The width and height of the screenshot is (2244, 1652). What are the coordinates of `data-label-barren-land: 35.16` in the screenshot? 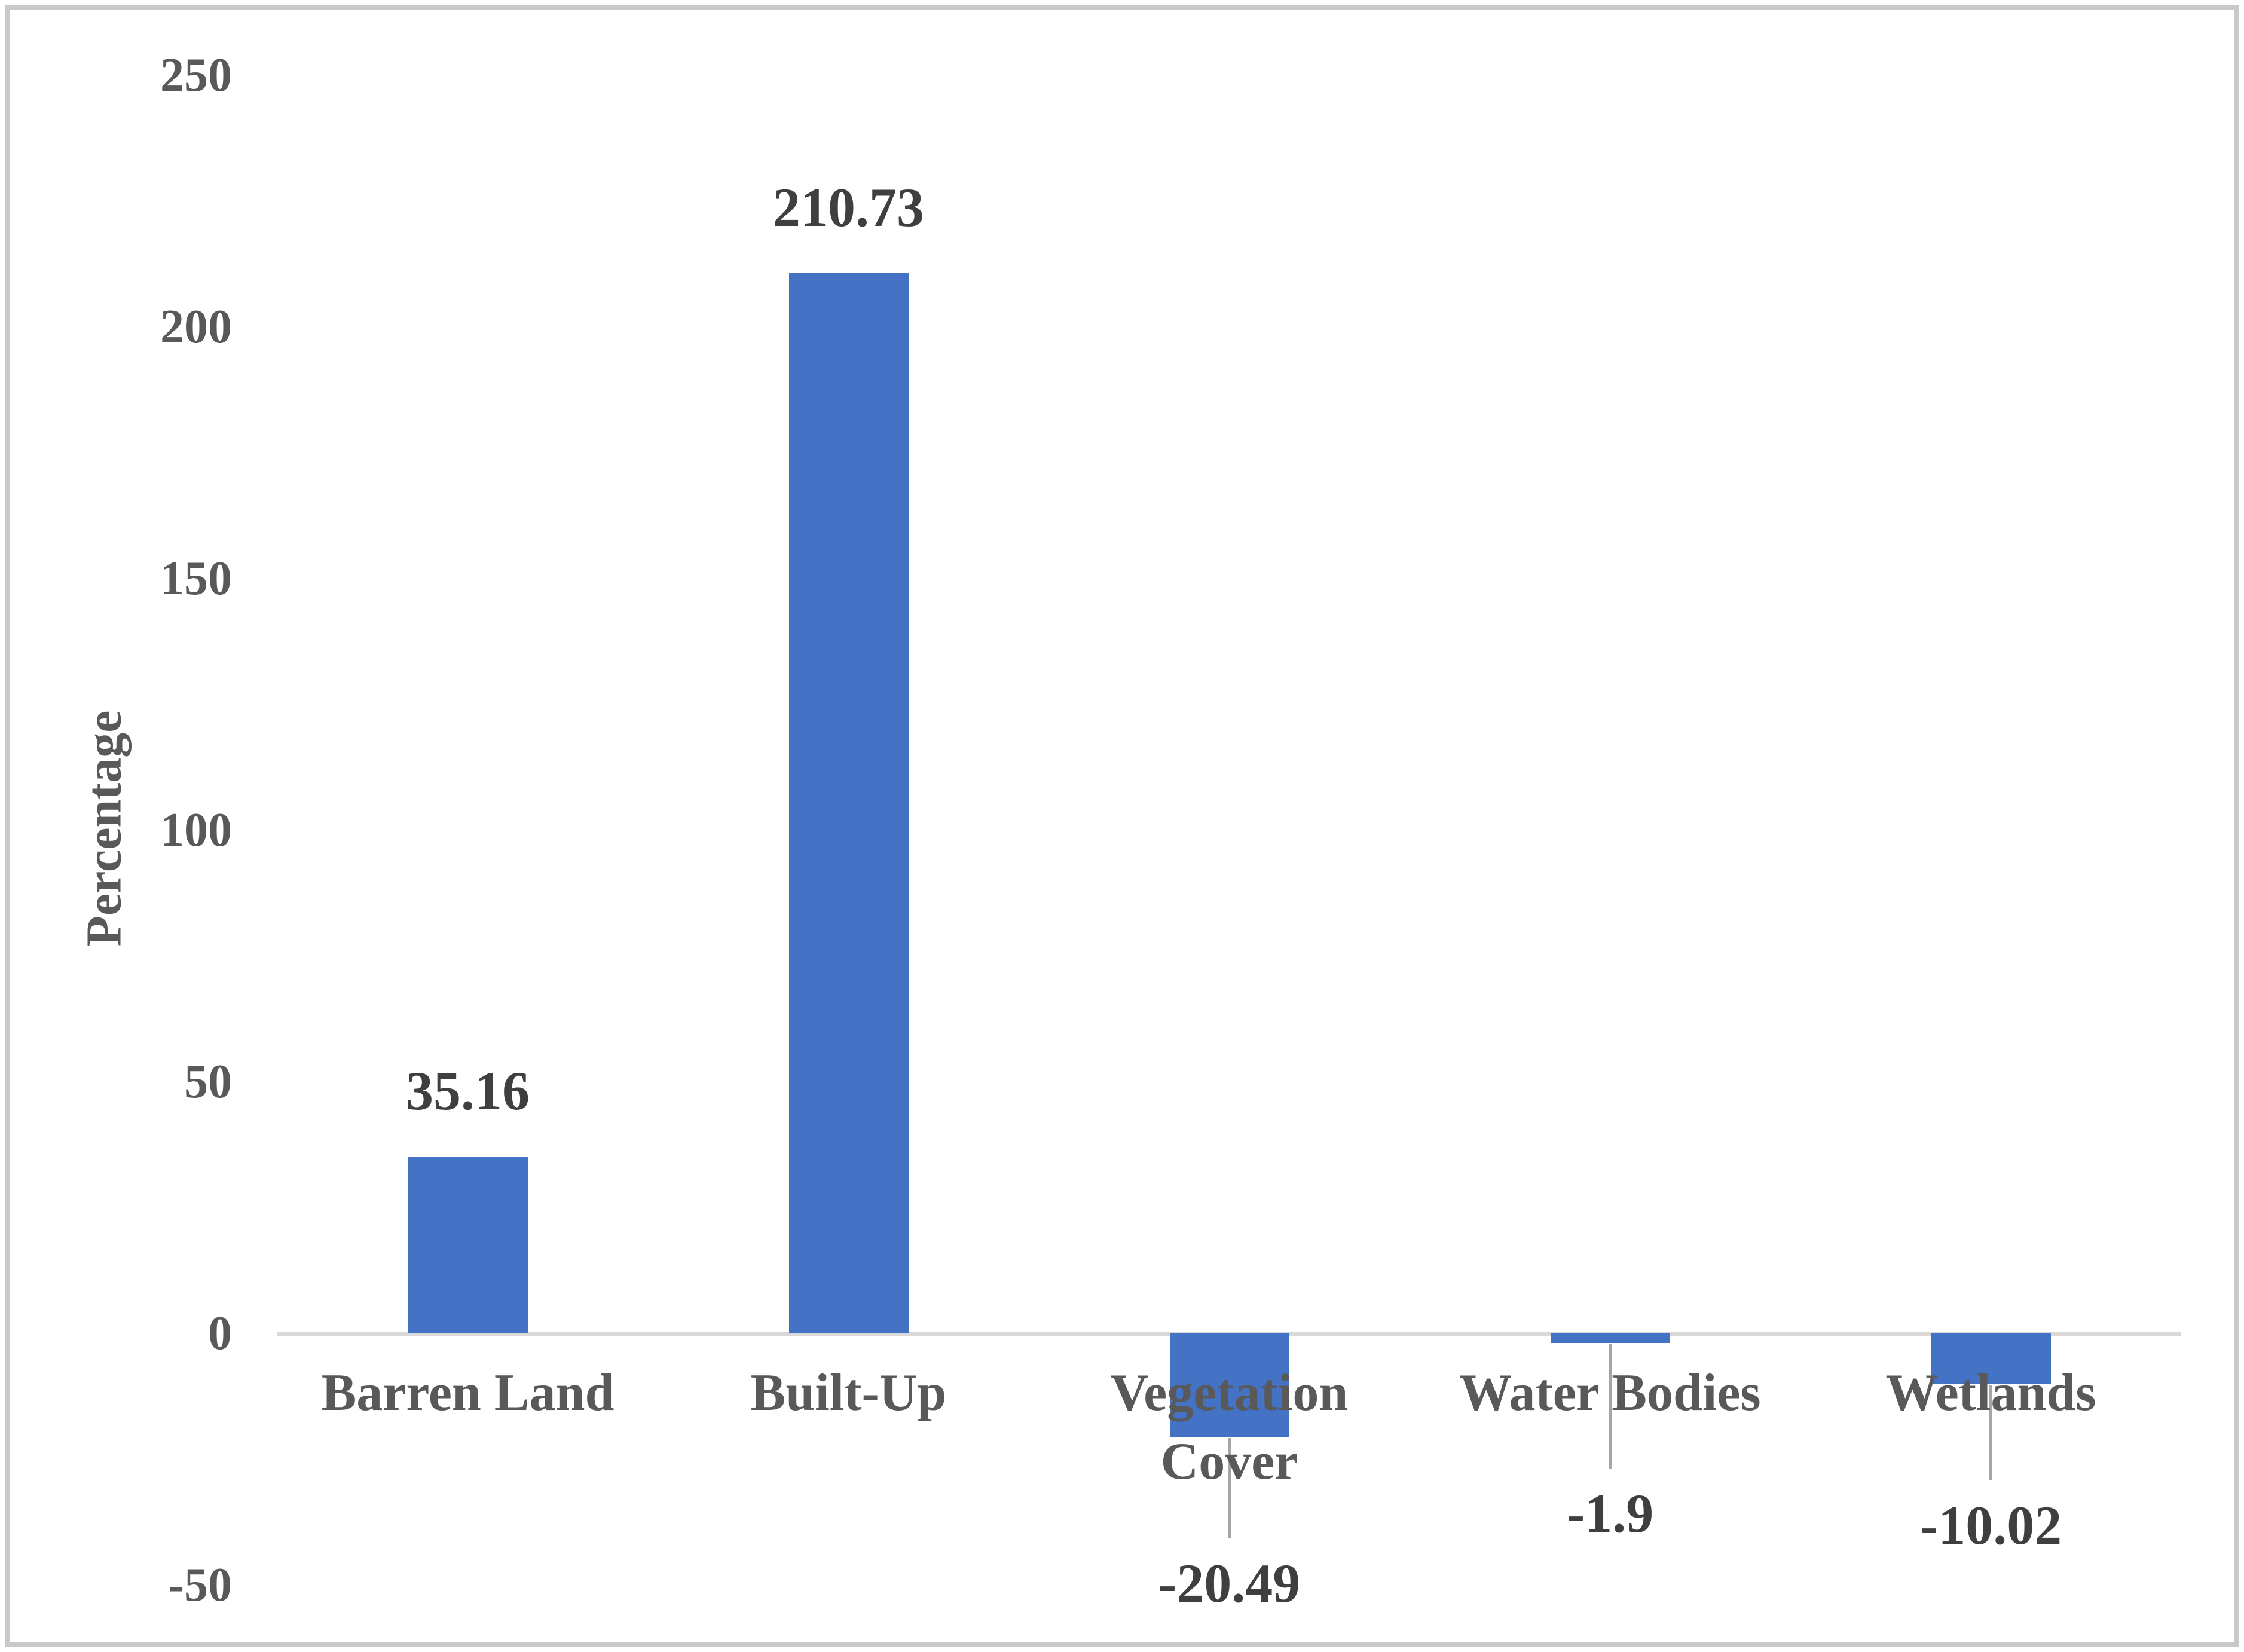 It's located at (468, 1090).